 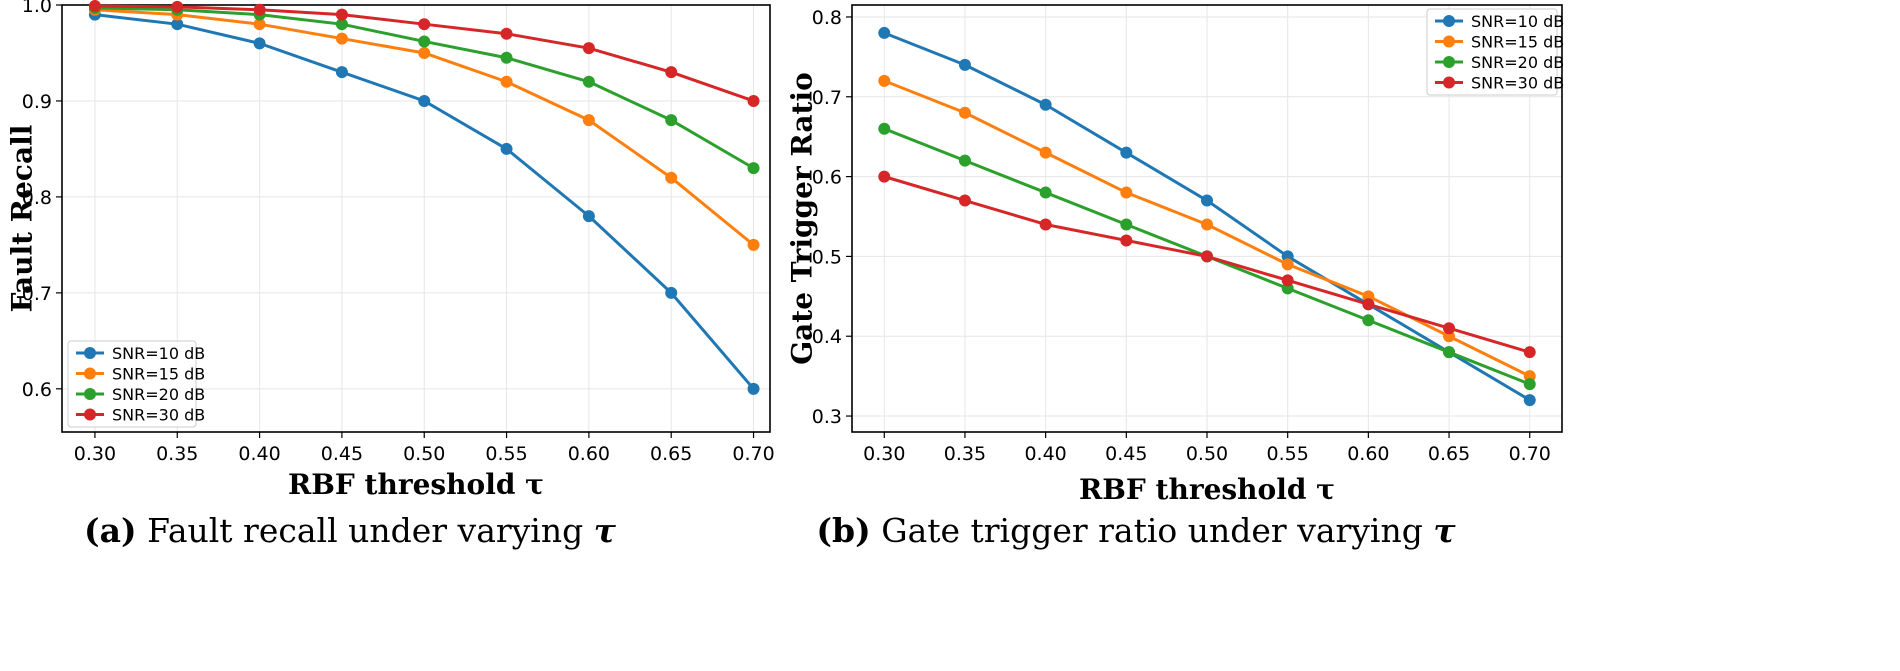 What do you see at coordinates (1207, 264) in the screenshot?
I see `series-snr-30-db` at bounding box center [1207, 264].